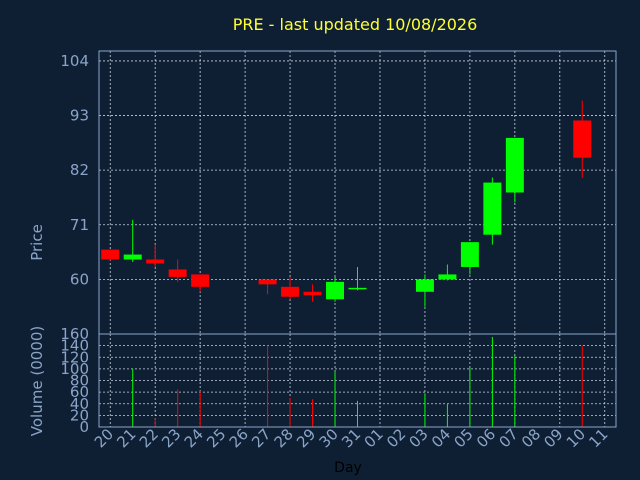 The width and height of the screenshot is (640, 480). Describe the element at coordinates (79, 116) in the screenshot. I see `price-y-tick-label: 93` at that location.